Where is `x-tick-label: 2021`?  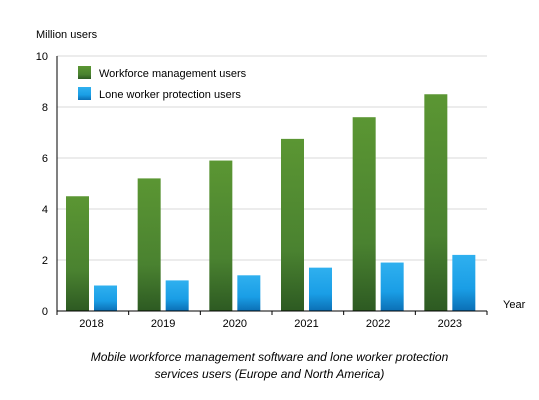
x-tick-label: 2021 is located at coordinates (306, 324).